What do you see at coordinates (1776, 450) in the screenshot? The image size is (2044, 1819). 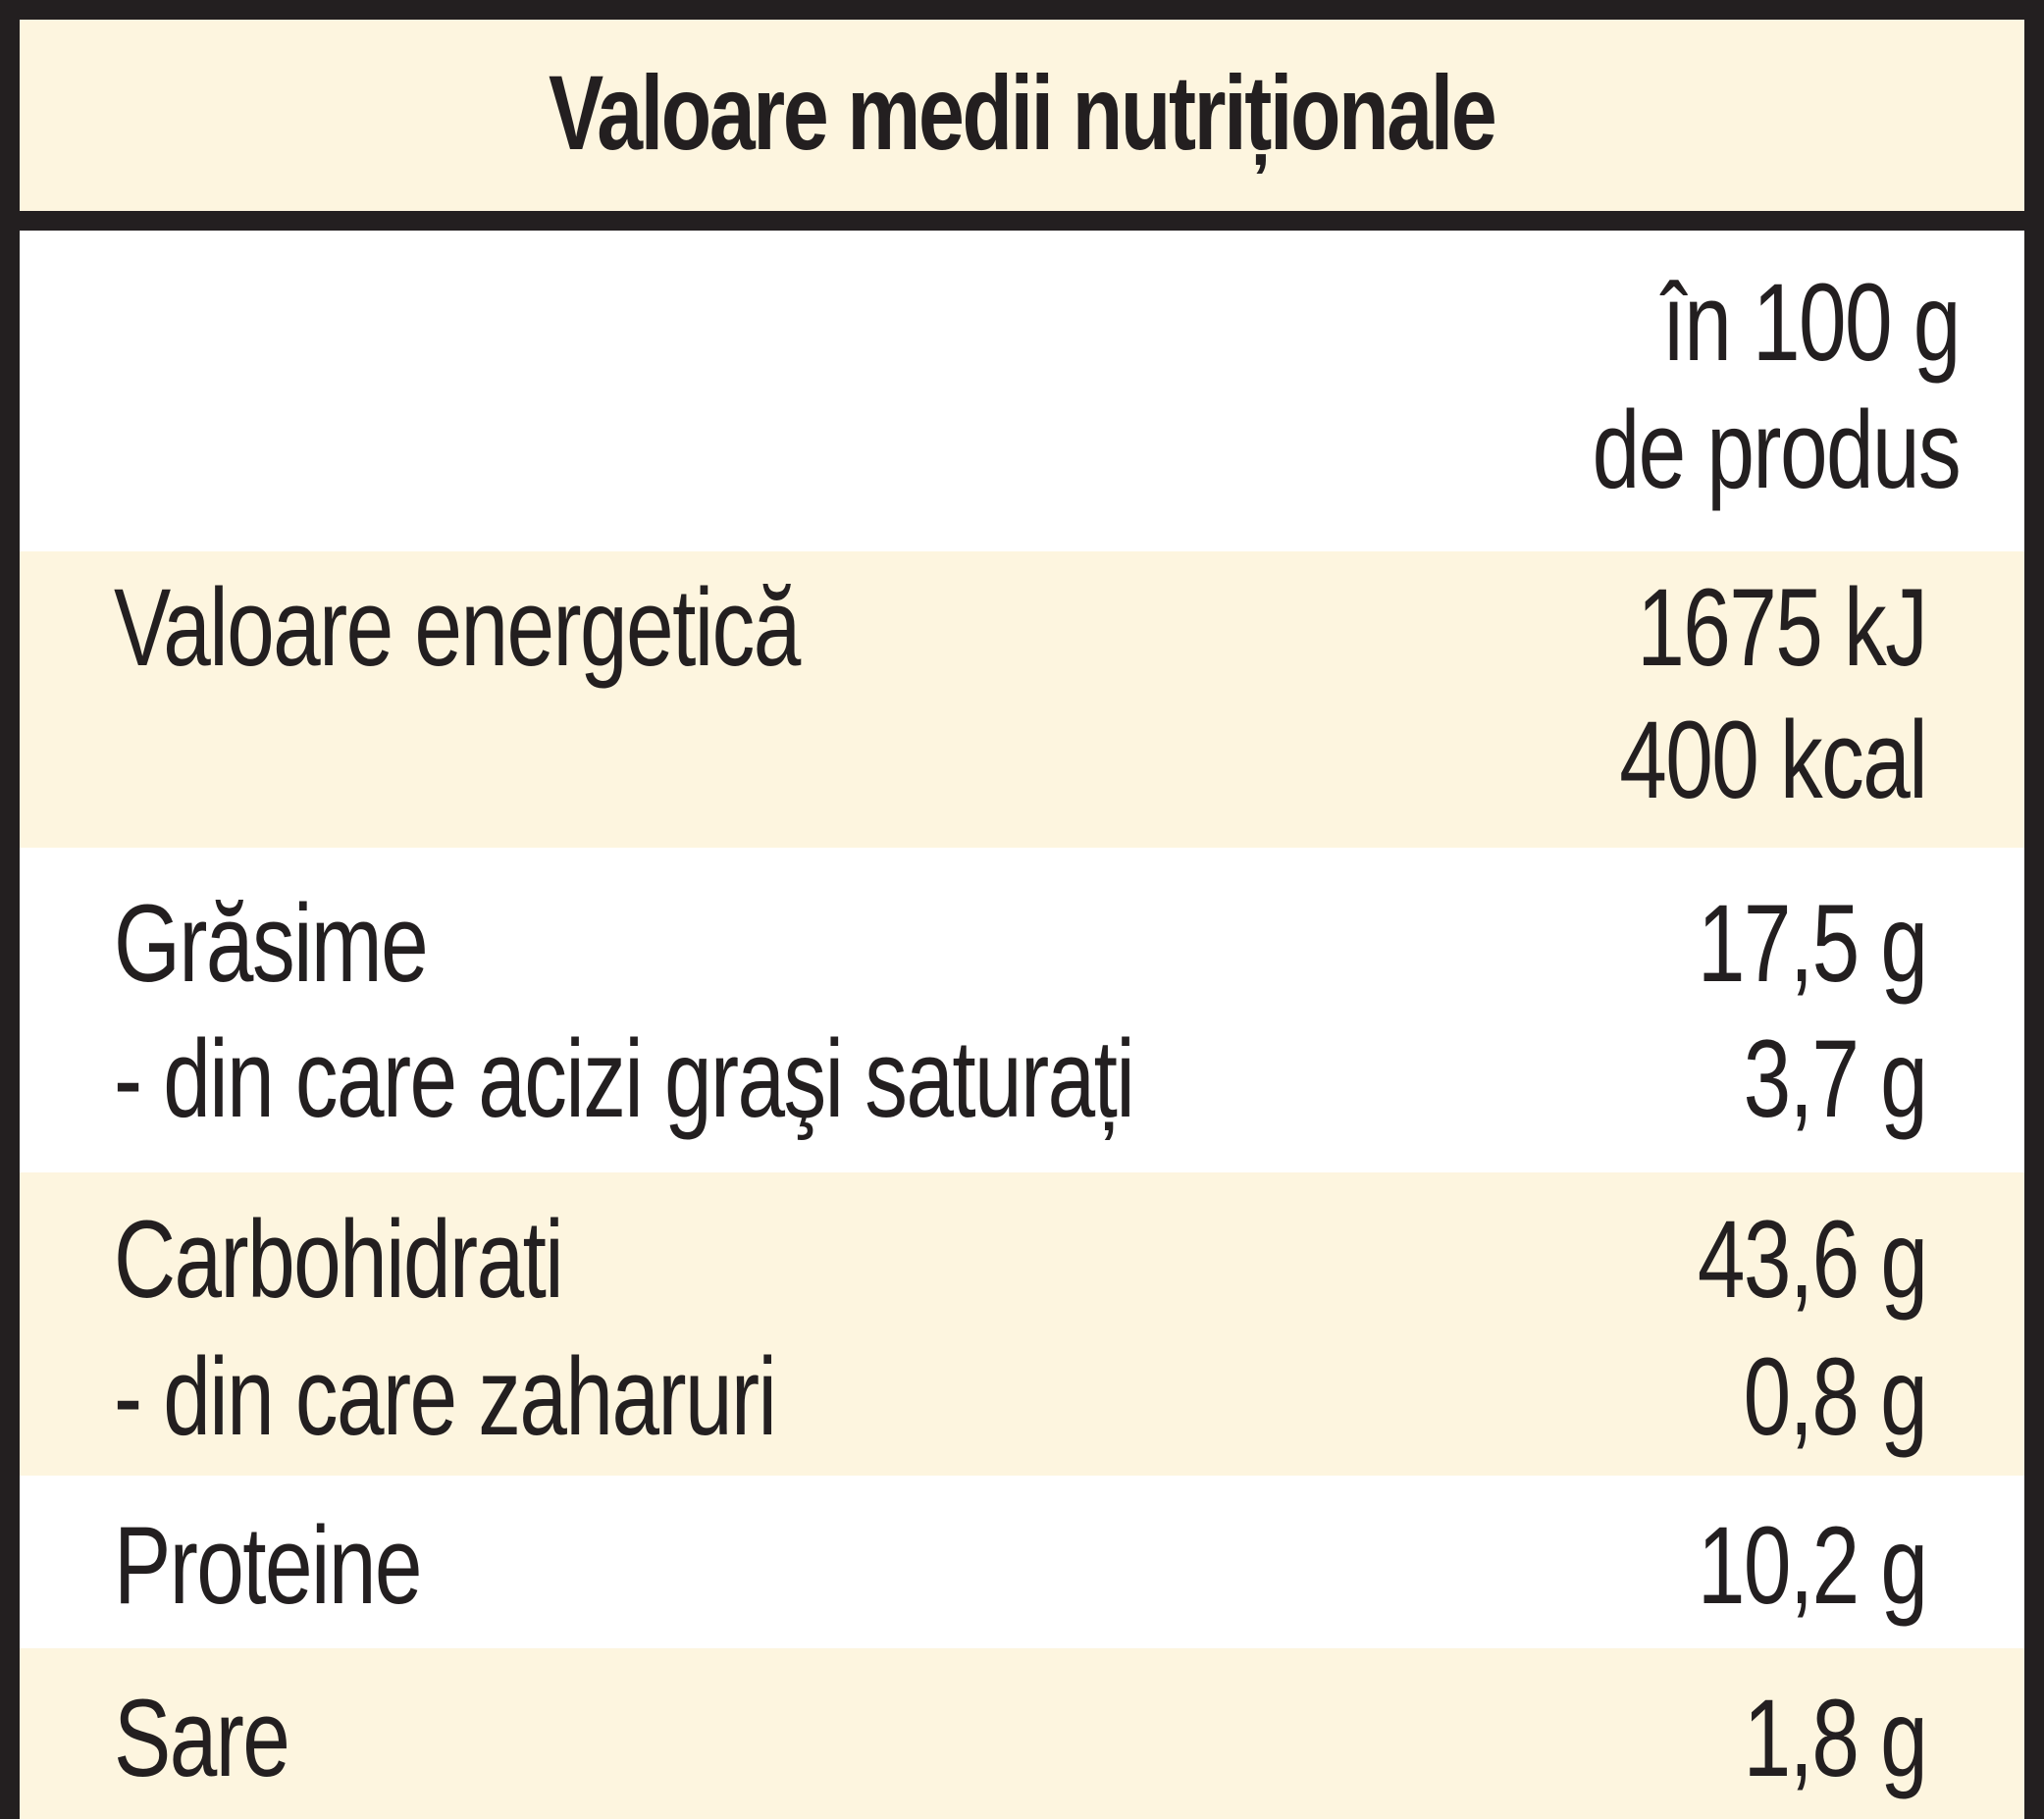 I see `column-header-line-2: de produs` at bounding box center [1776, 450].